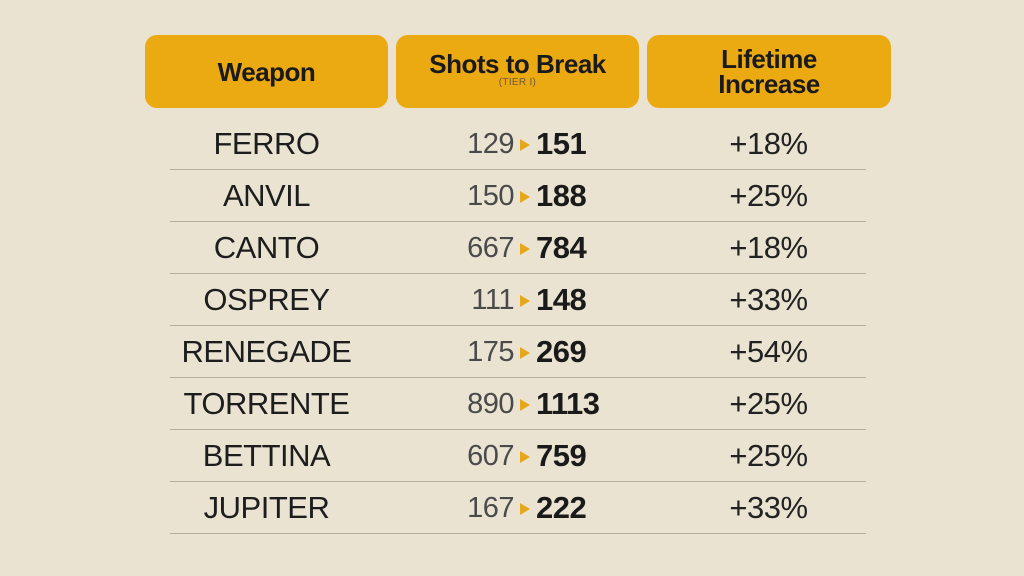 The image size is (1024, 576). Describe the element at coordinates (769, 83) in the screenshot. I see `header-lifetime-line2: Increase` at that location.